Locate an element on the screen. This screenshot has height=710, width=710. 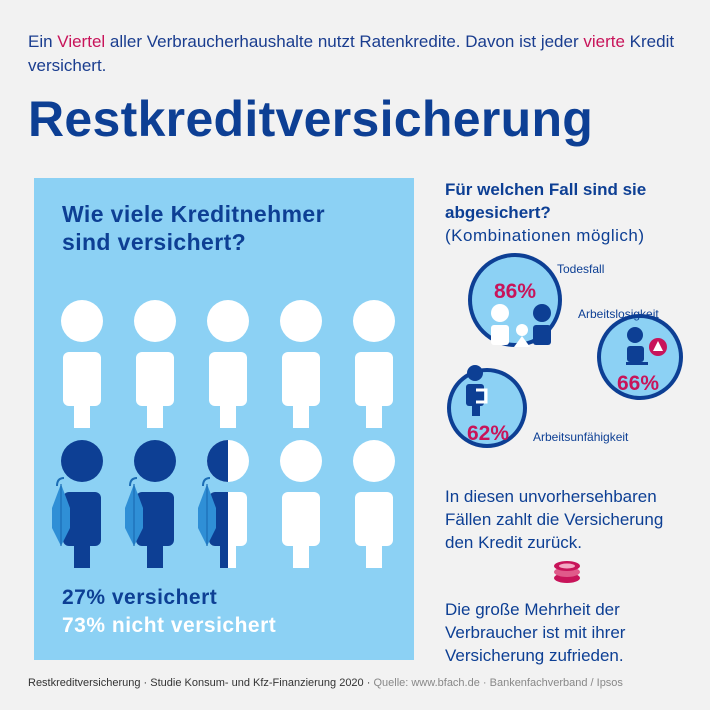
label-unemployment: Arbeitslosigkeit is located at coordinates (618, 314).